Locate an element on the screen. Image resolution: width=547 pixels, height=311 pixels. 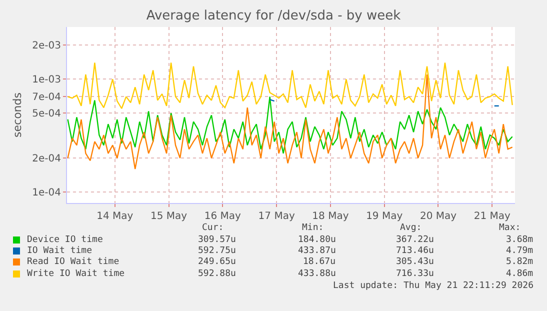
y-axis-title: seconds is located at coordinates (17, 115).